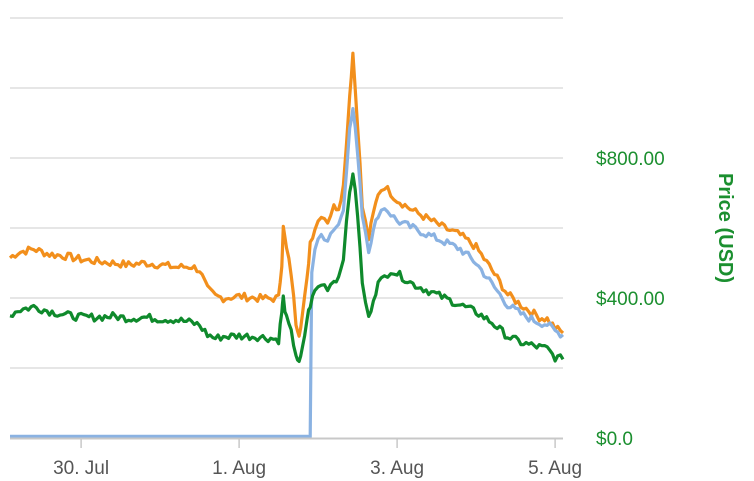 The height and width of the screenshot is (481, 754). Describe the element at coordinates (614, 439) in the screenshot. I see `y-tick-label: $0.0` at that location.